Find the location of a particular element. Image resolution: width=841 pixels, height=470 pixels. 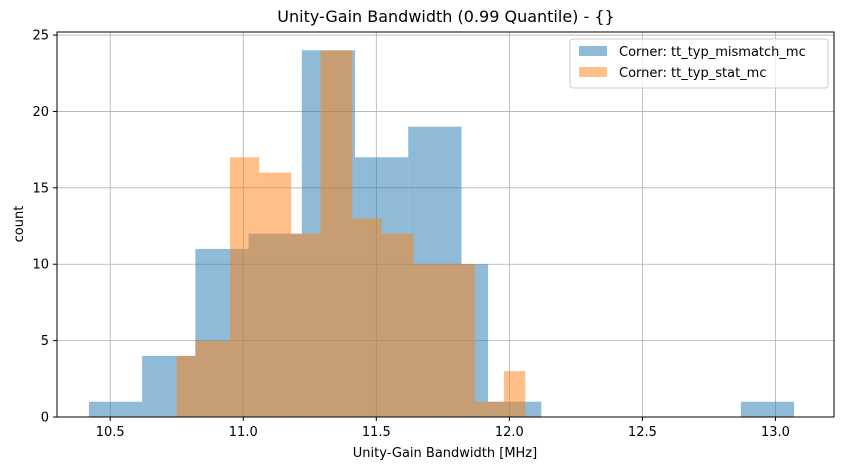

y-tick-label: 25 is located at coordinates (40, 36).